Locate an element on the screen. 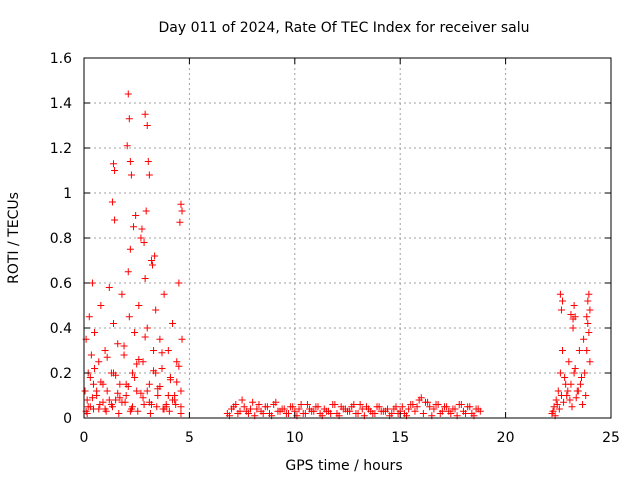 The height and width of the screenshot is (480, 640). y-tick-label: 1.4 is located at coordinates (61, 104).